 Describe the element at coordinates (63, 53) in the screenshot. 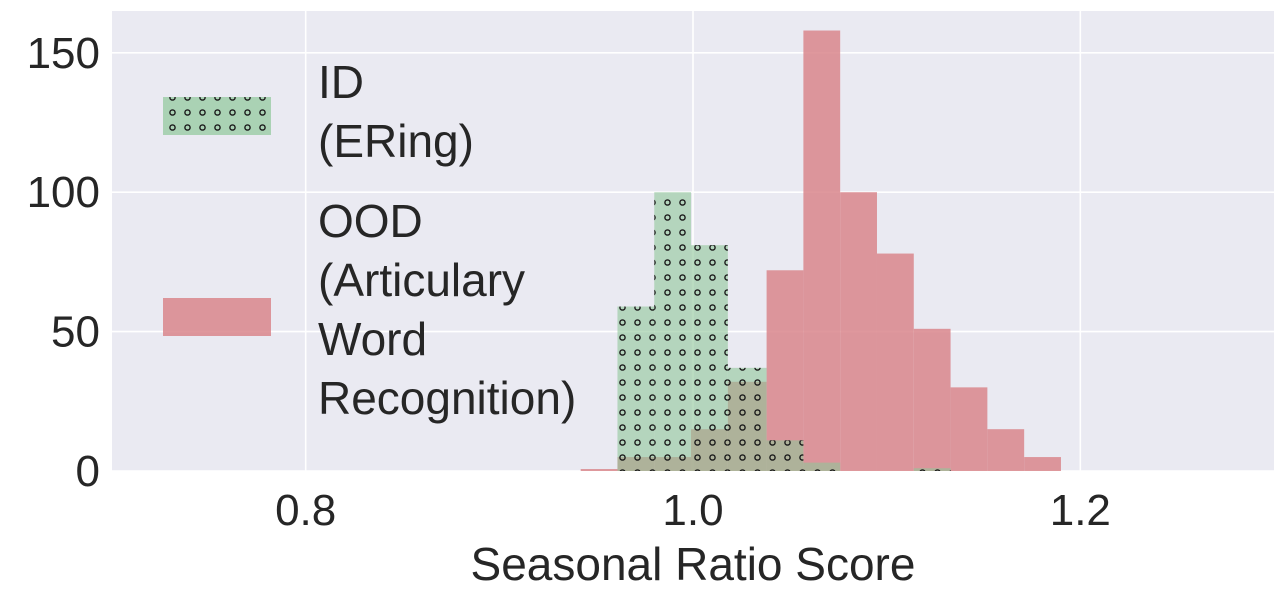

I see `y-tick-label: 150` at that location.